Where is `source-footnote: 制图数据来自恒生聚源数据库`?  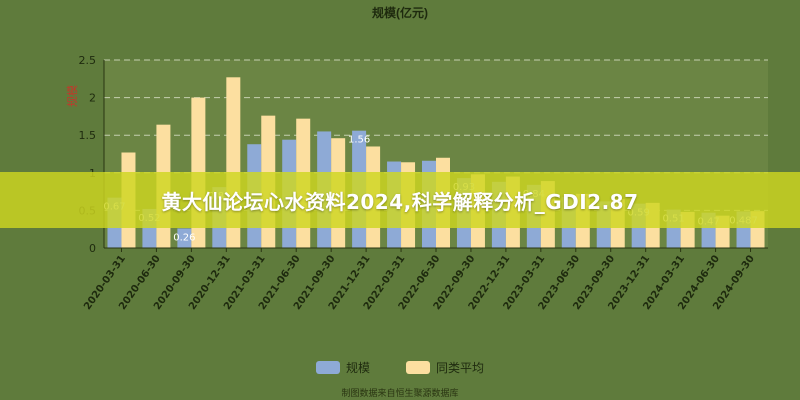 source-footnote: 制图数据来自恒生聚源数据库 is located at coordinates (400, 394).